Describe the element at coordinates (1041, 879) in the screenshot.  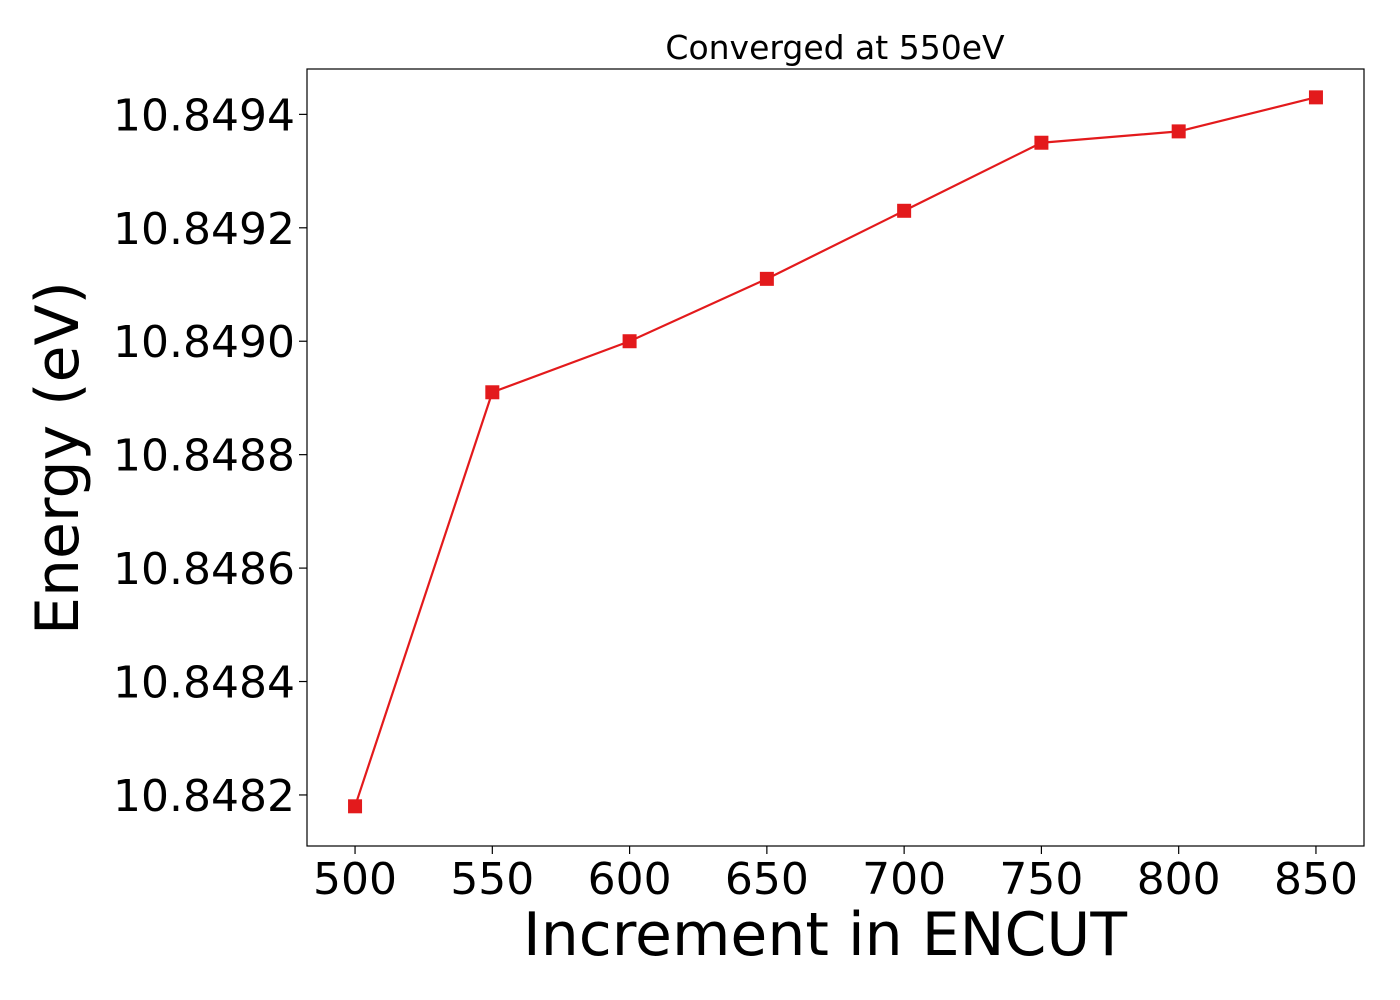
I see `x-tick-label: 750` at that location.